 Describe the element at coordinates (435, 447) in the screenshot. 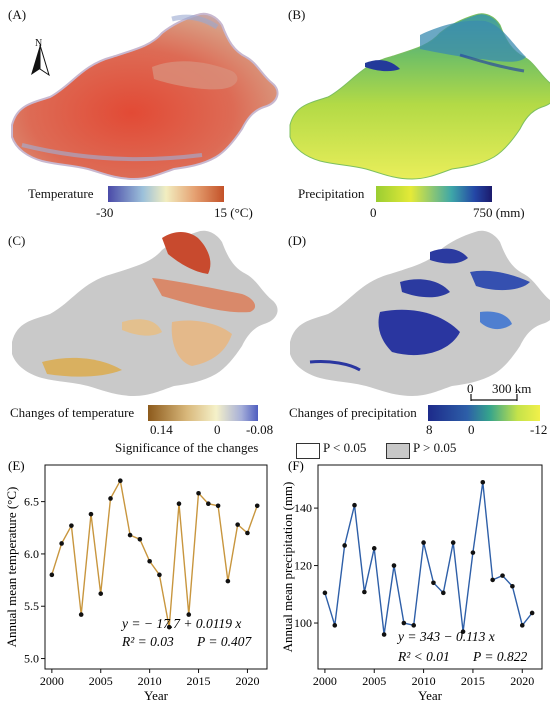

I see `significance-p-high: P > 0.05` at that location.